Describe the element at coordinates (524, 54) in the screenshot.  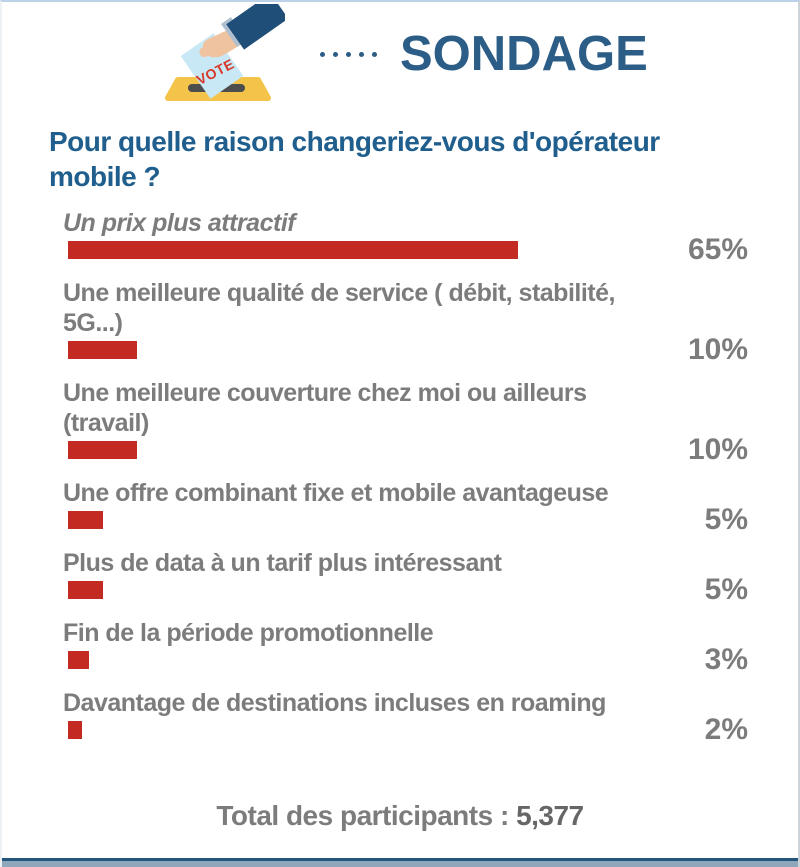
I see `poll-title: SONDAGE` at that location.